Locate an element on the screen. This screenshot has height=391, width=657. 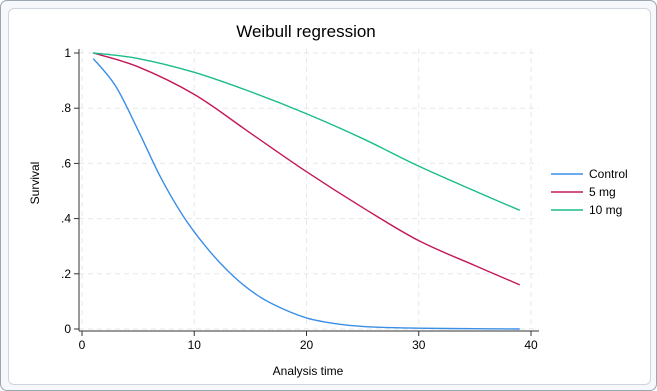
y-tick-label: 0 is located at coordinates (67, 329).